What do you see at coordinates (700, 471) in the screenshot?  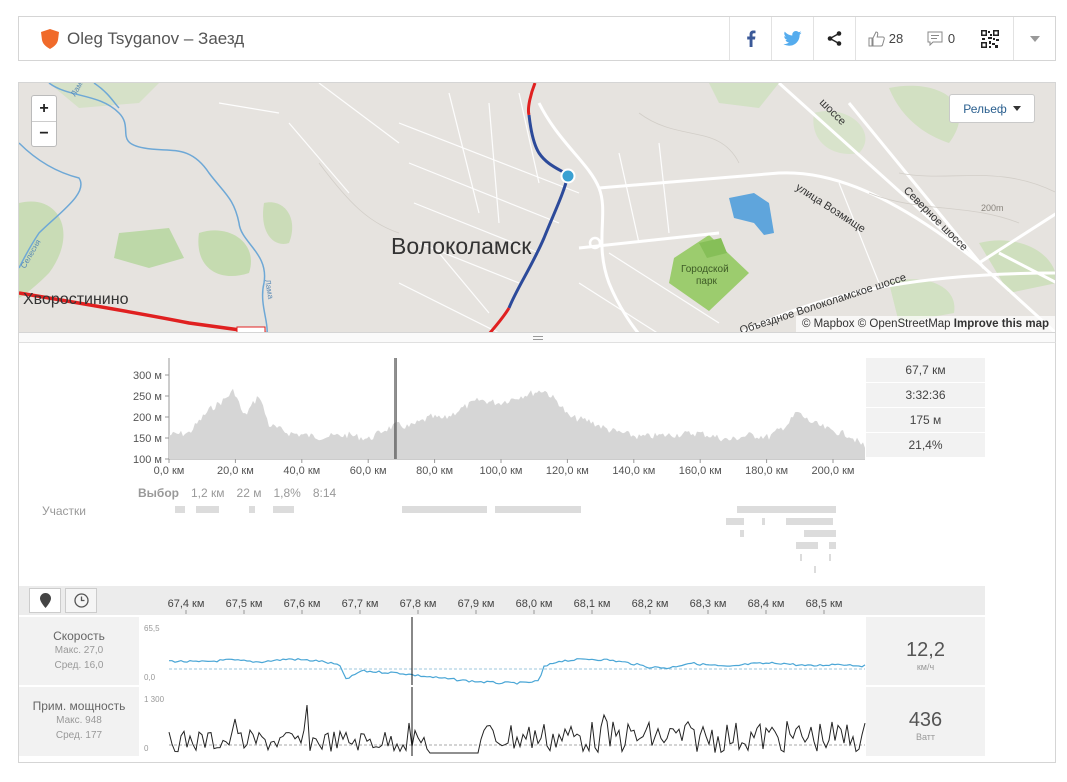 I see `x-tick-label: 160,0 км` at bounding box center [700, 471].